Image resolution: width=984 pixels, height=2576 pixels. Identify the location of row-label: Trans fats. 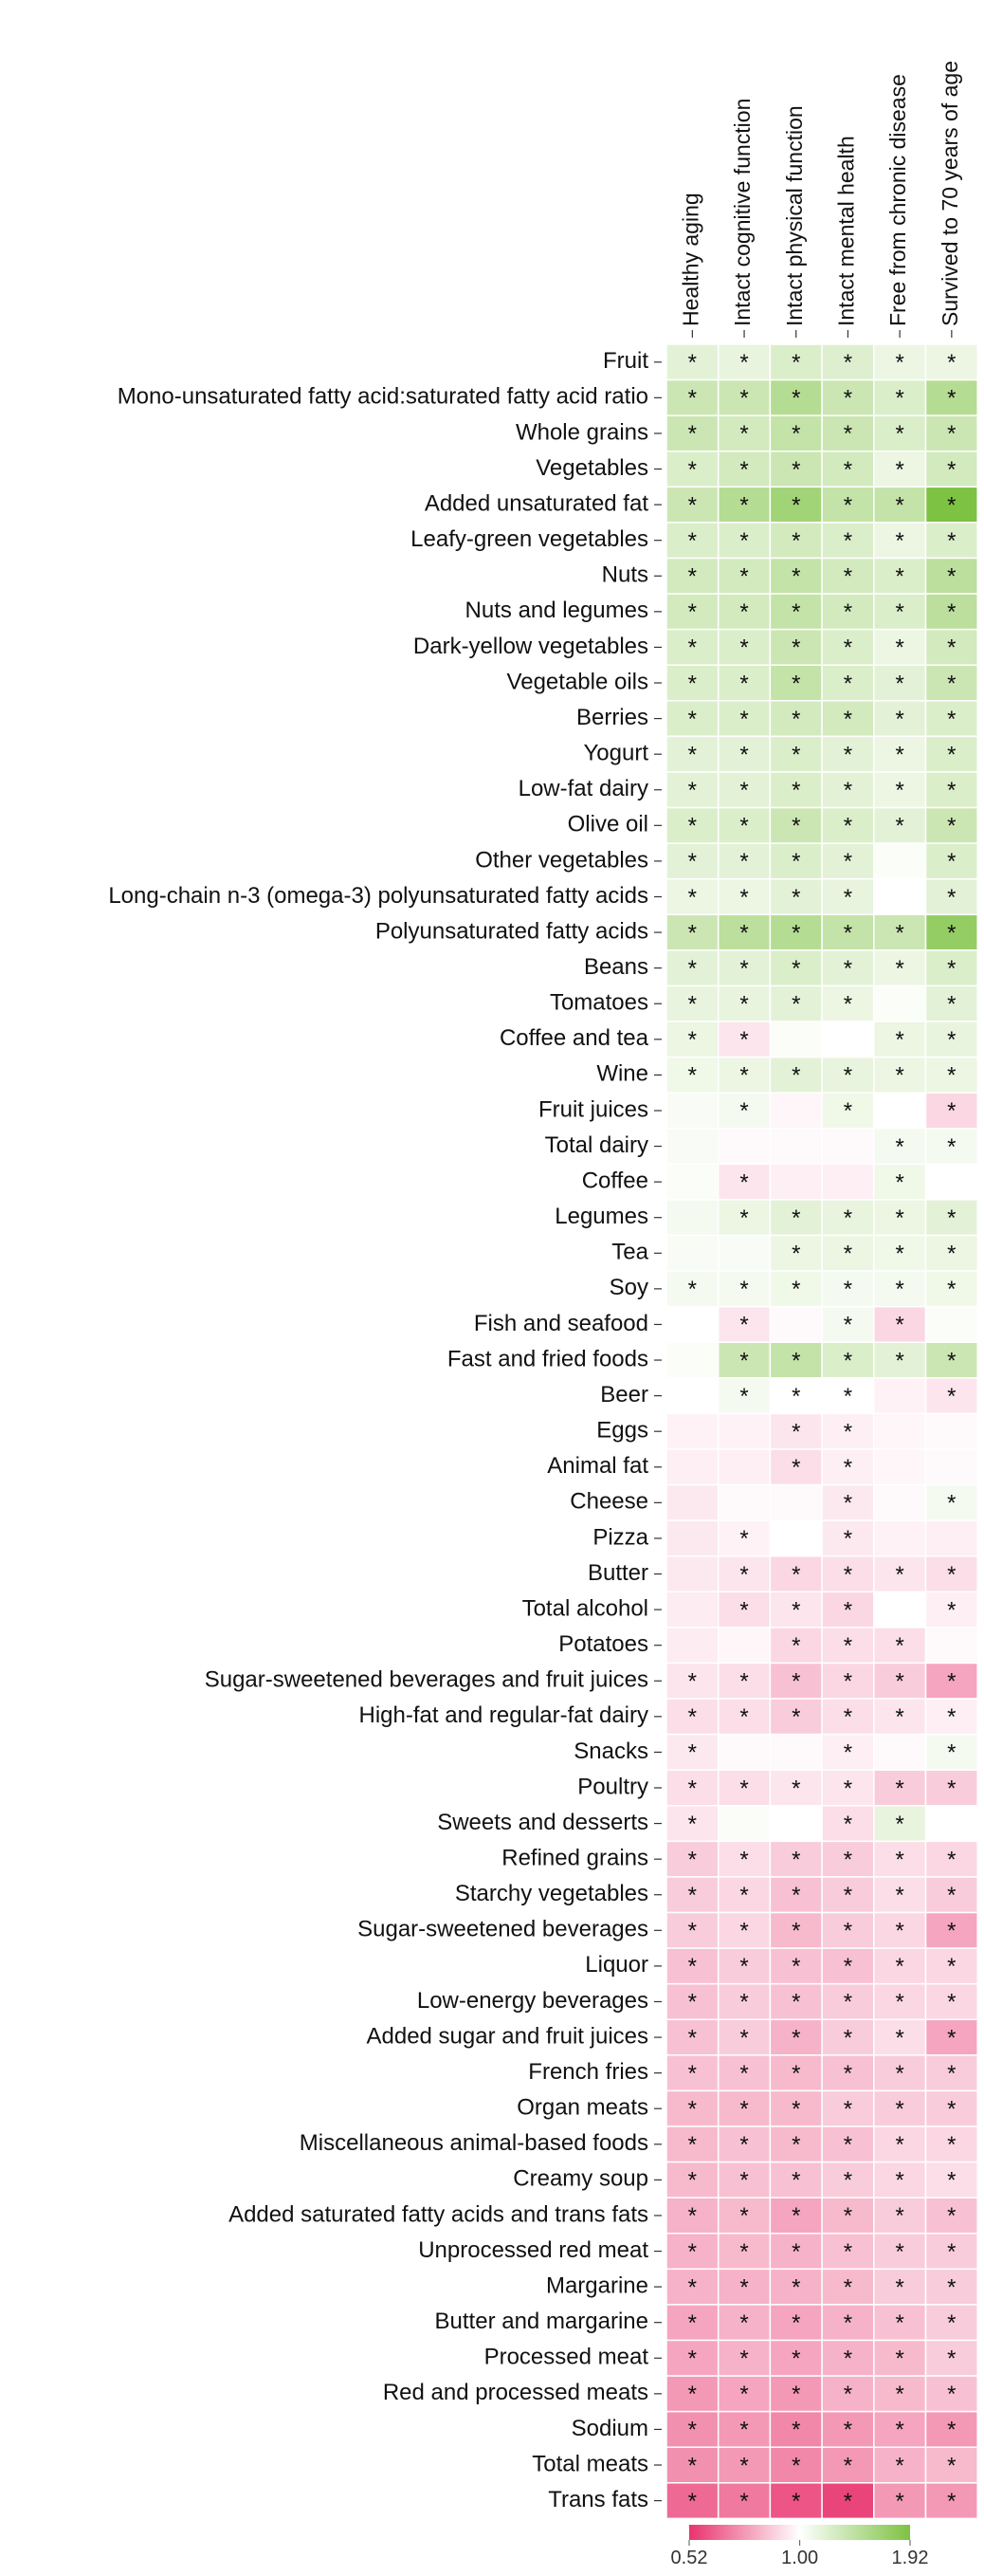
(598, 2499).